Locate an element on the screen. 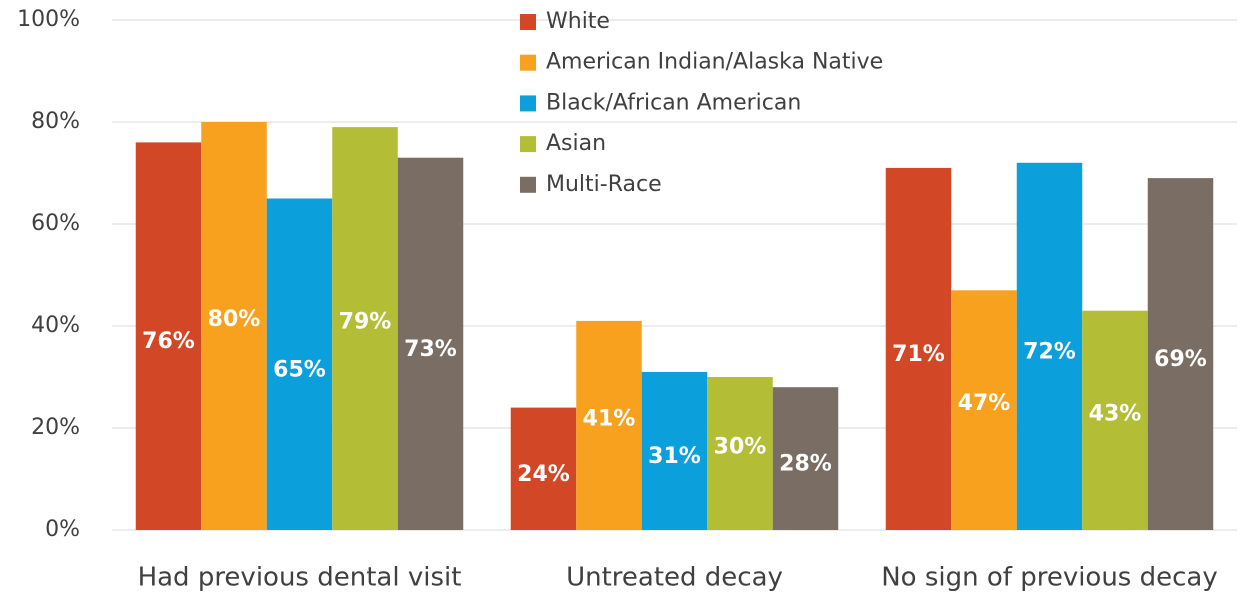 This screenshot has height=598, width=1244. y-tick-label: 40% is located at coordinates (55, 325).